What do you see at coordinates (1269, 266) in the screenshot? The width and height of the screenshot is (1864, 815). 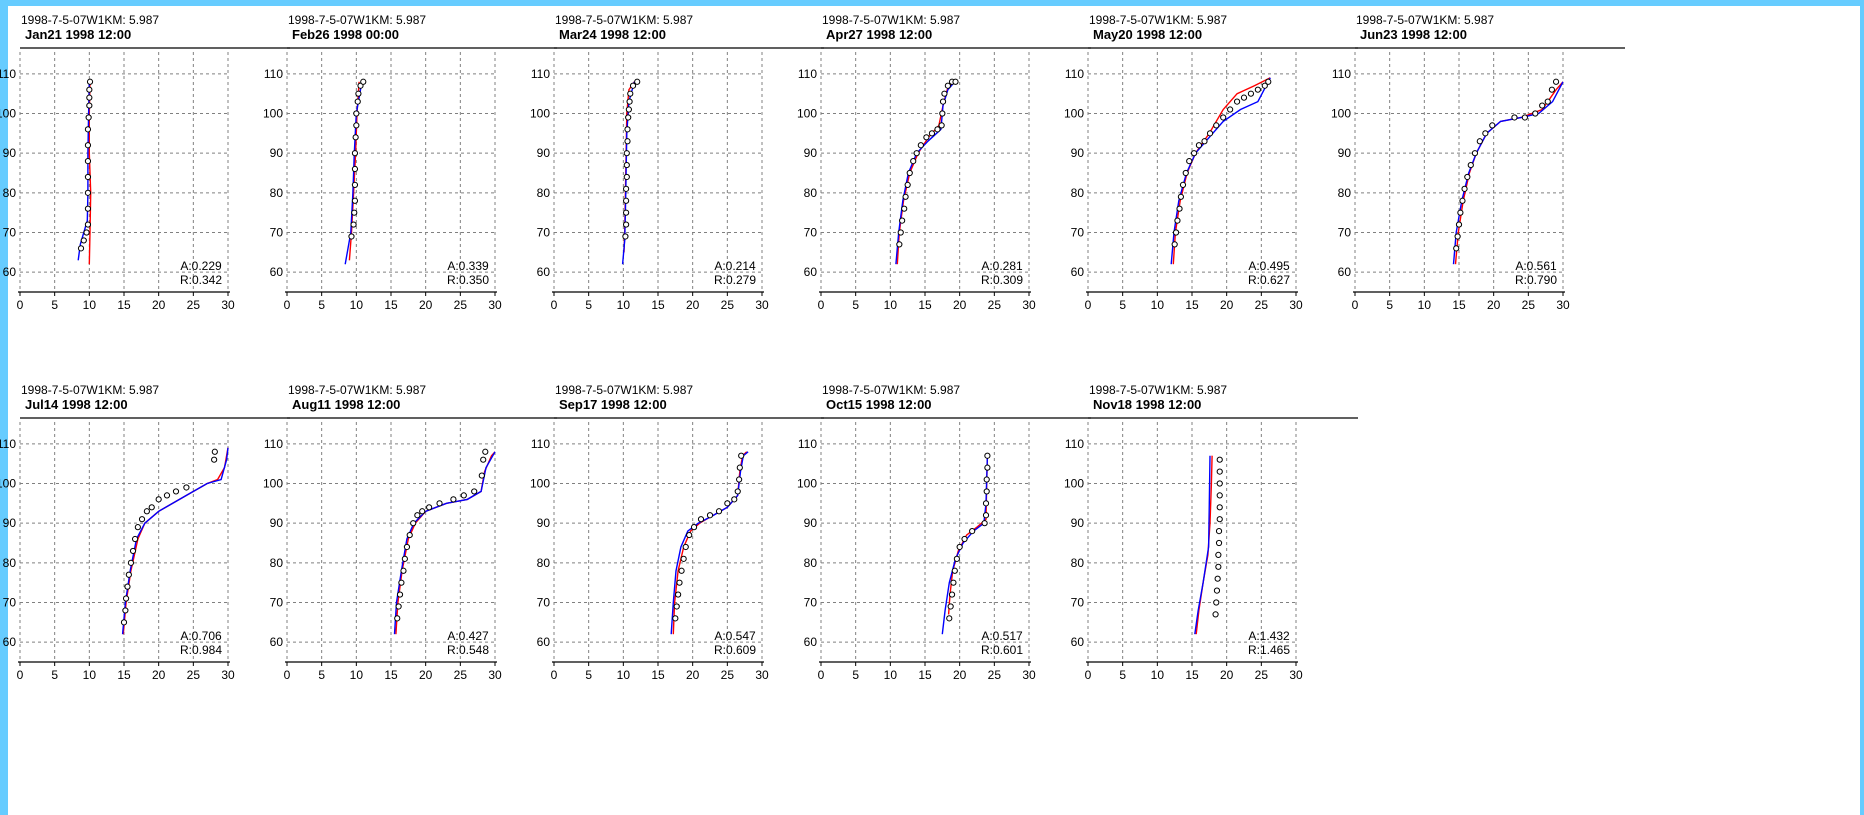 I see `stat-a: A:0.495` at bounding box center [1269, 266].